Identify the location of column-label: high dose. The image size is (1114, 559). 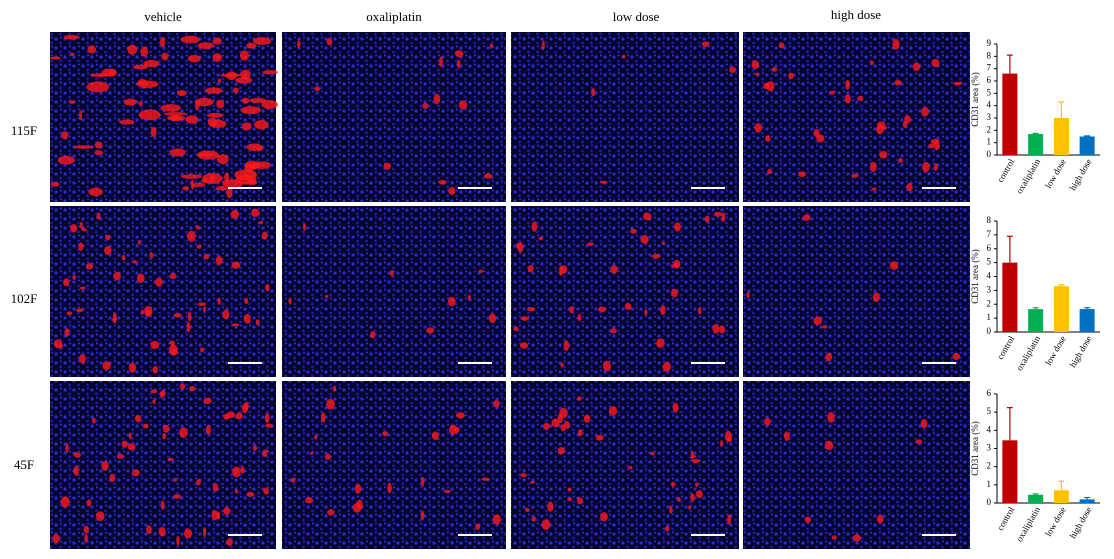
(856, 14).